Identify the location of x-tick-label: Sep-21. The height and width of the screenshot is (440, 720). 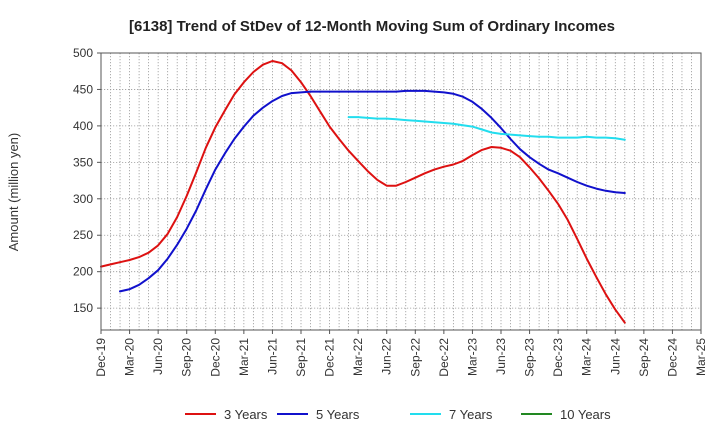
(301, 357).